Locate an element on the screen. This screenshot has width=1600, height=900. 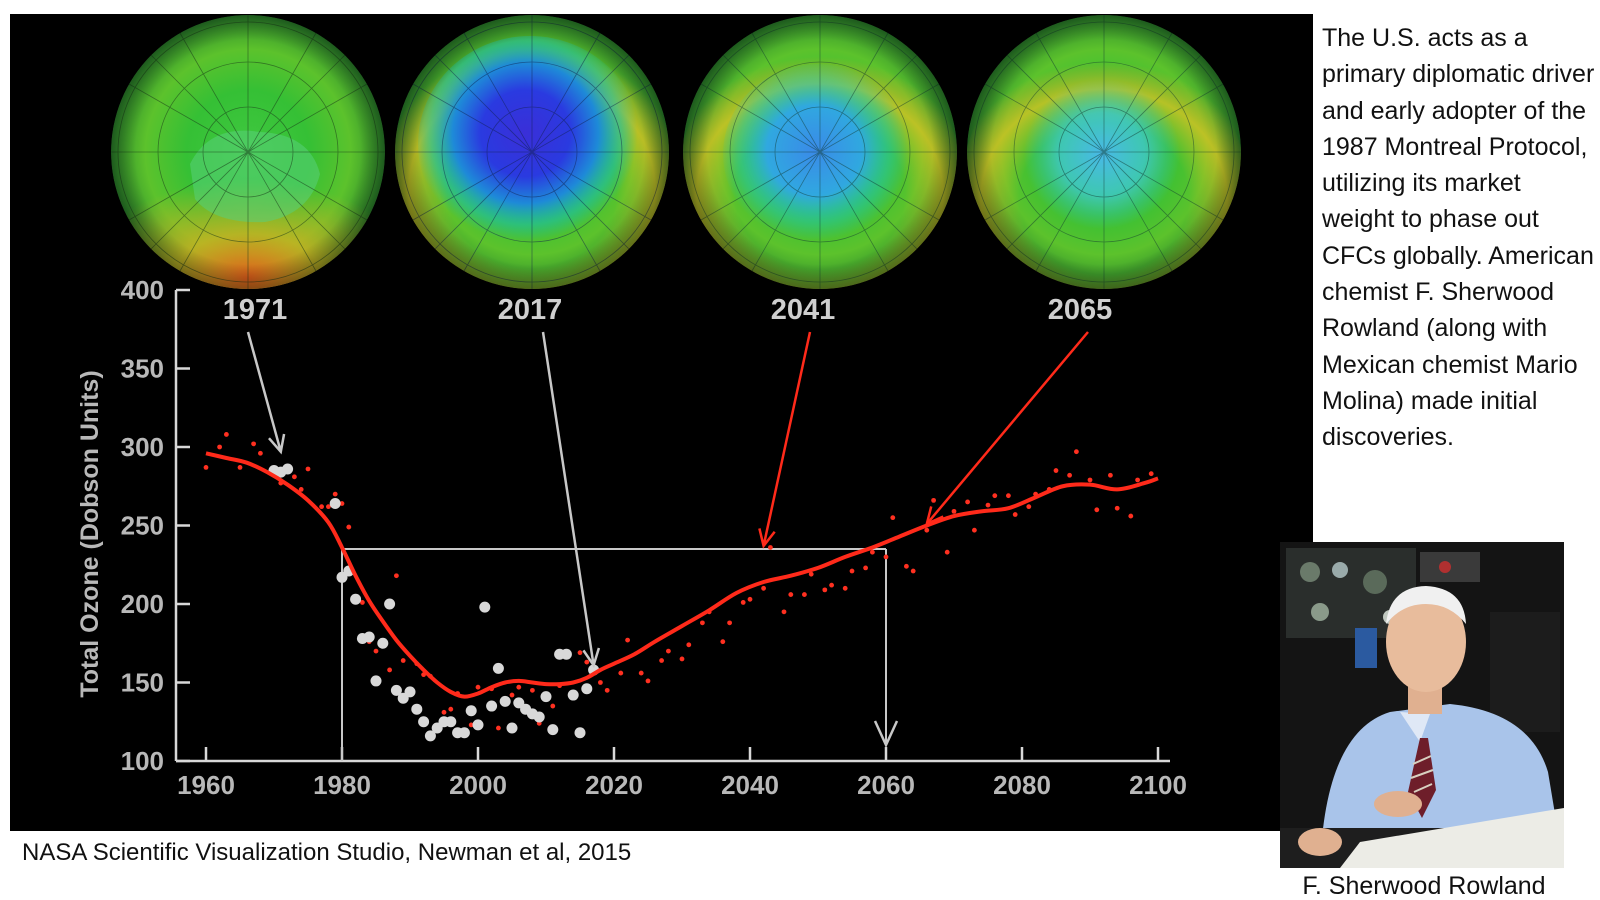
arrow-head-2041 is located at coordinates (767, 538).